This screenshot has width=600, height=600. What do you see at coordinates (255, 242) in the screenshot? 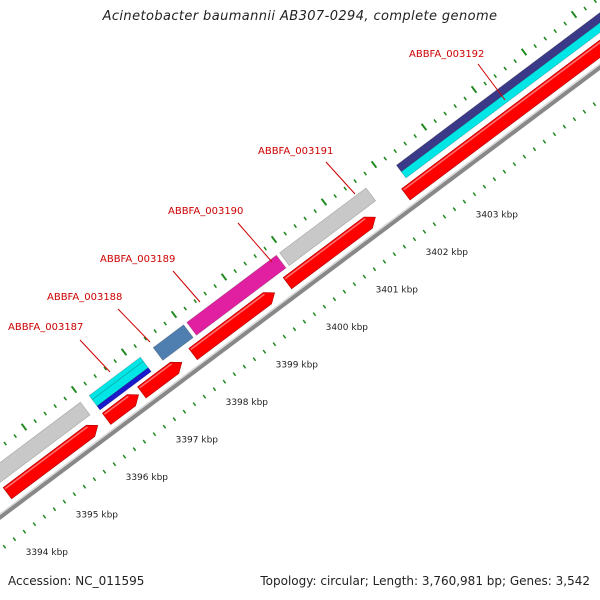
I see `gene-leader-line` at bounding box center [255, 242].